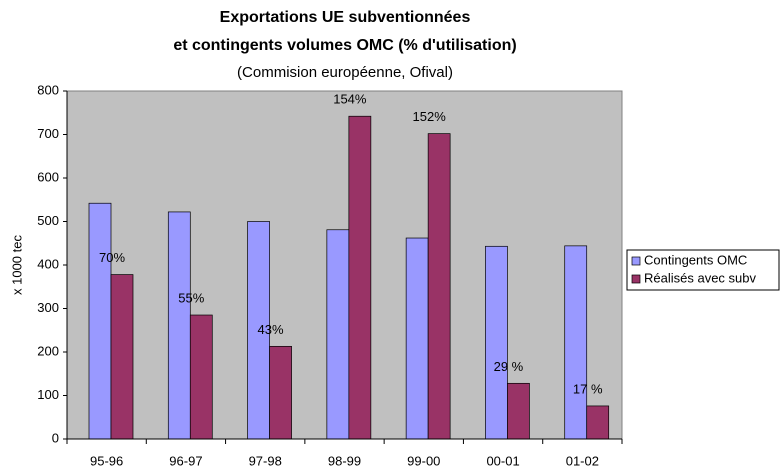 The image size is (780, 468). I want to click on utilisation-label: 152%, so click(430, 116).